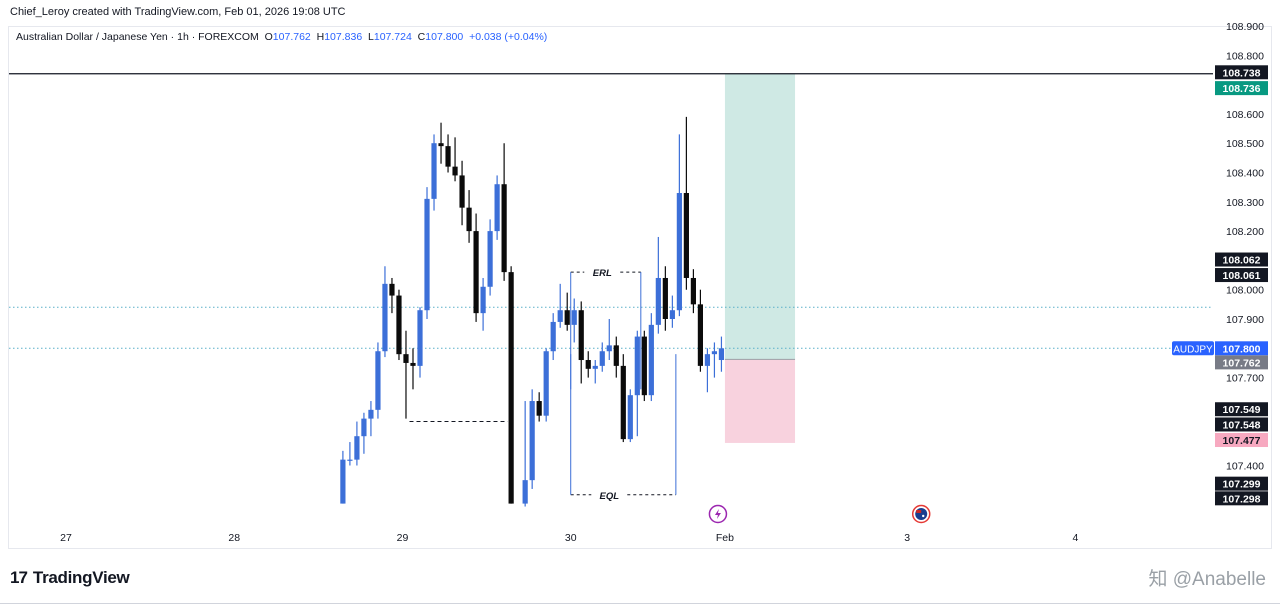 This screenshot has width=1280, height=604. I want to click on x-tick-label-4: 4, so click(1076, 538).